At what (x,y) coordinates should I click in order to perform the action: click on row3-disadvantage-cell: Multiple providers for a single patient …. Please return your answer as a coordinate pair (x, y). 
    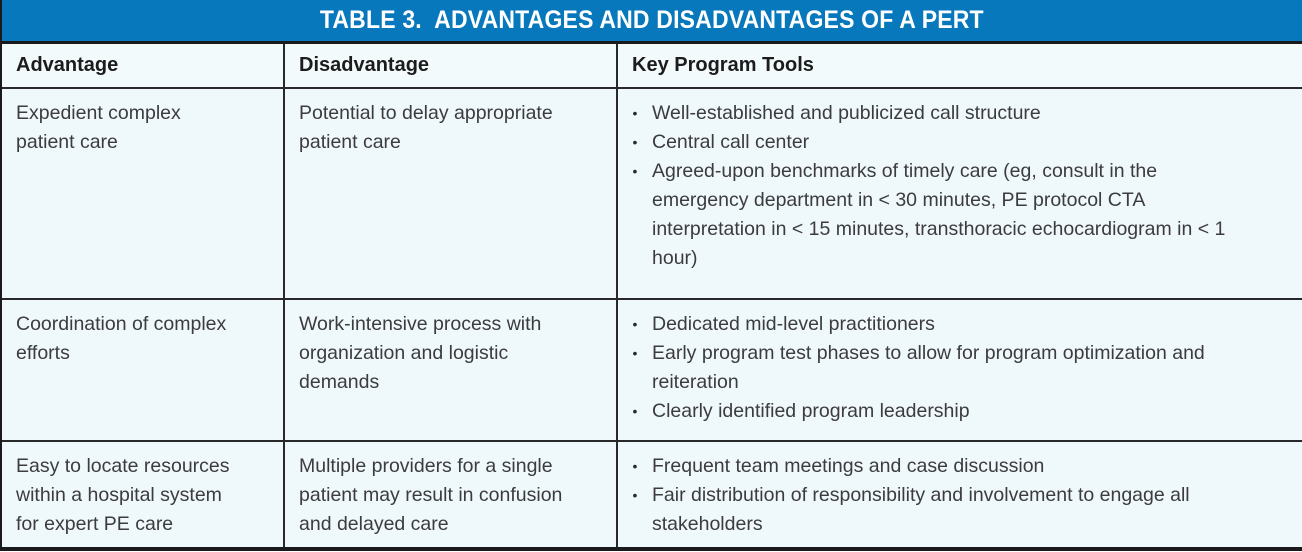
    Looking at the image, I should click on (451, 494).